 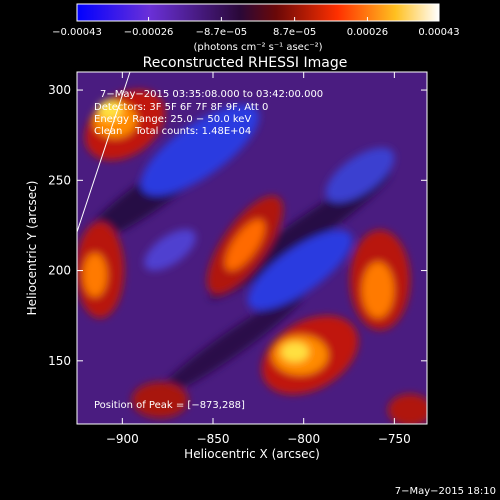 What do you see at coordinates (122, 439) in the screenshot?
I see `x-tick-label: −900` at bounding box center [122, 439].